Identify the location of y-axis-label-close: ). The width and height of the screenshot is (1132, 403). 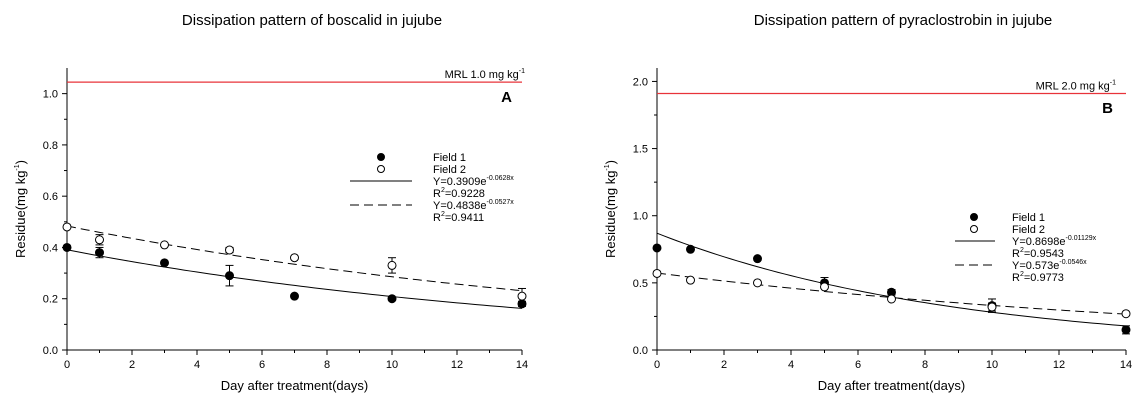
(610, 162).